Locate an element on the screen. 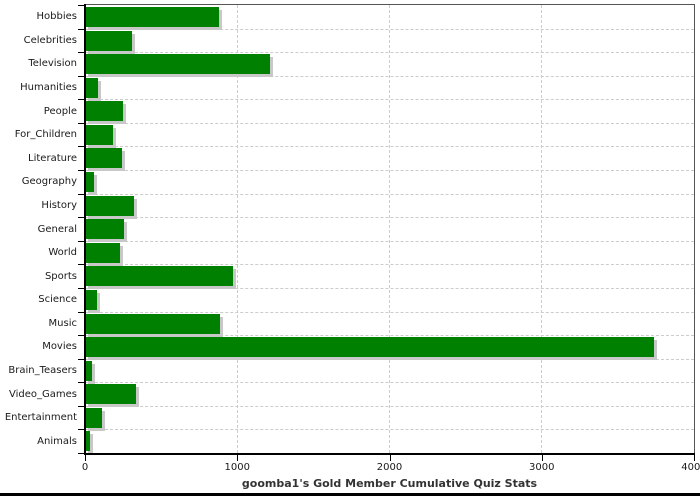  bar-hobbies is located at coordinates (152, 17).